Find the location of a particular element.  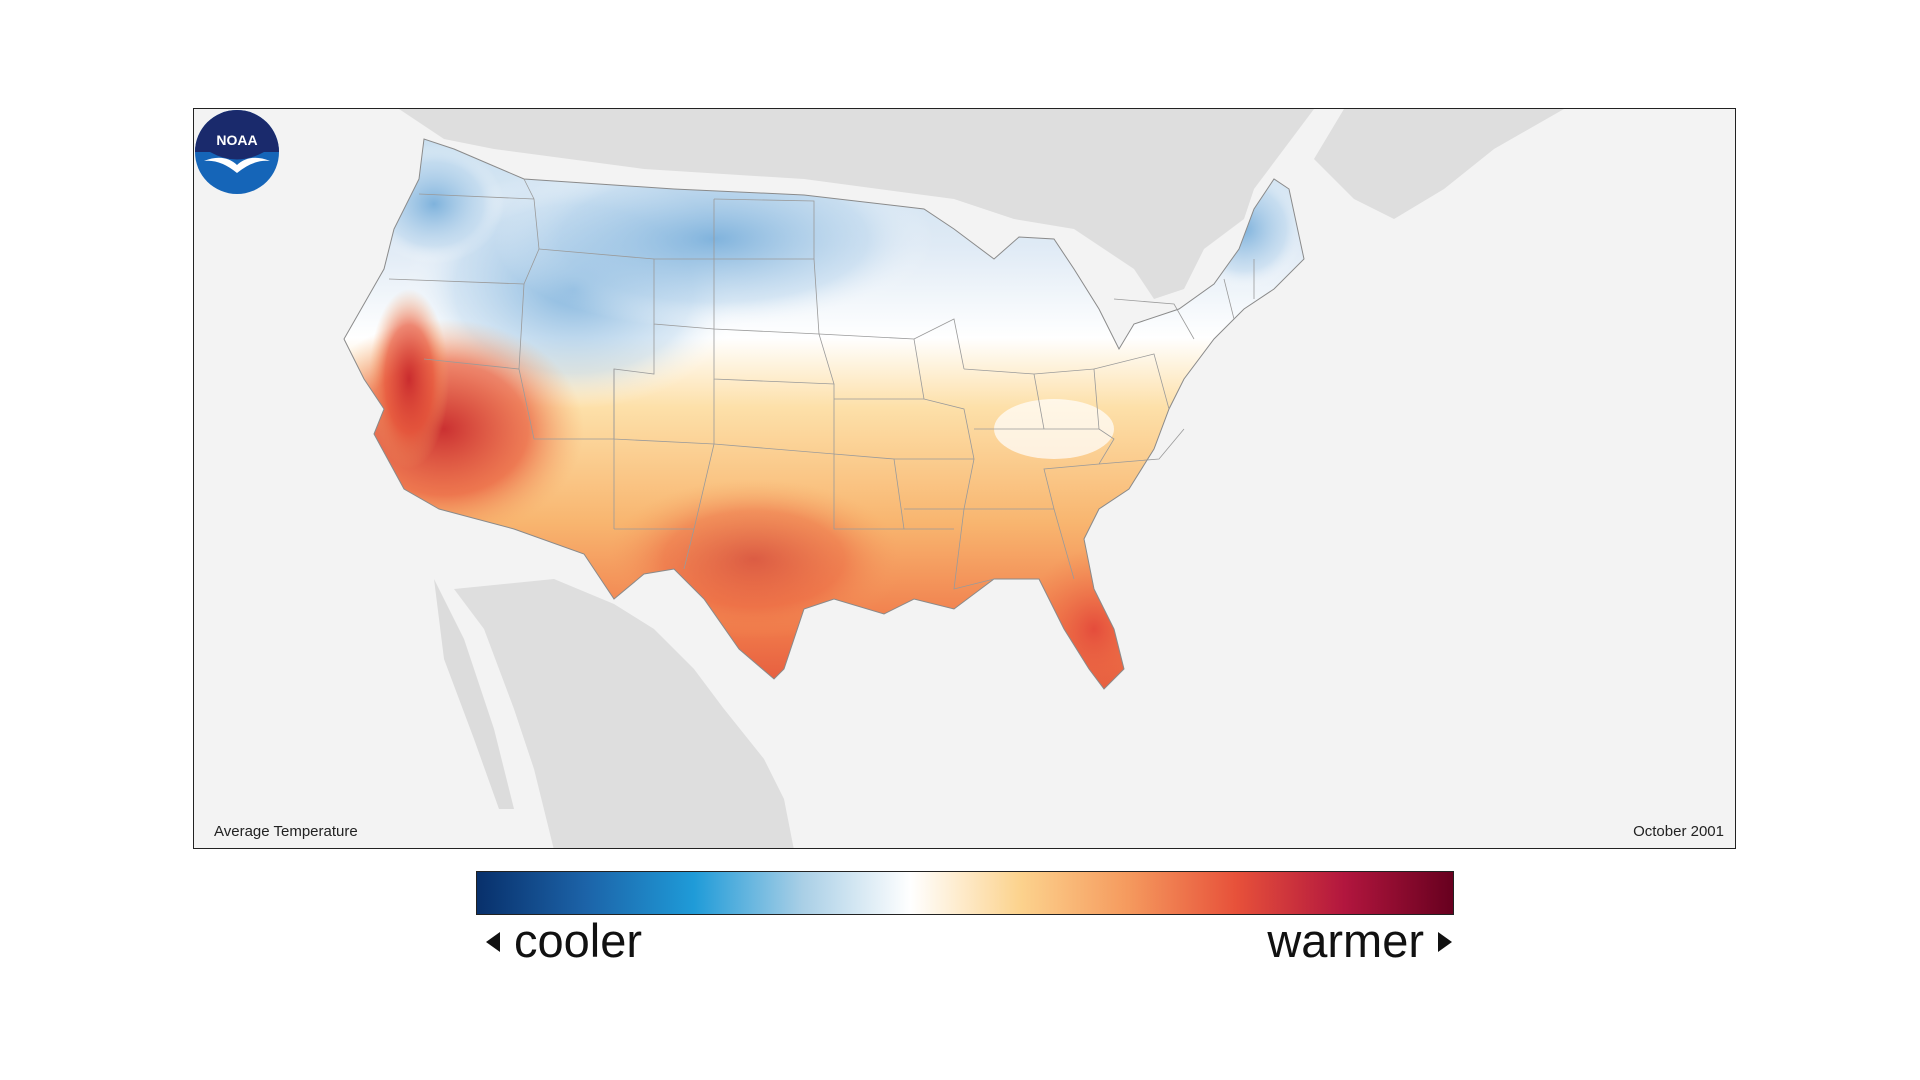

legend-cooler: cooler is located at coordinates (564, 940).